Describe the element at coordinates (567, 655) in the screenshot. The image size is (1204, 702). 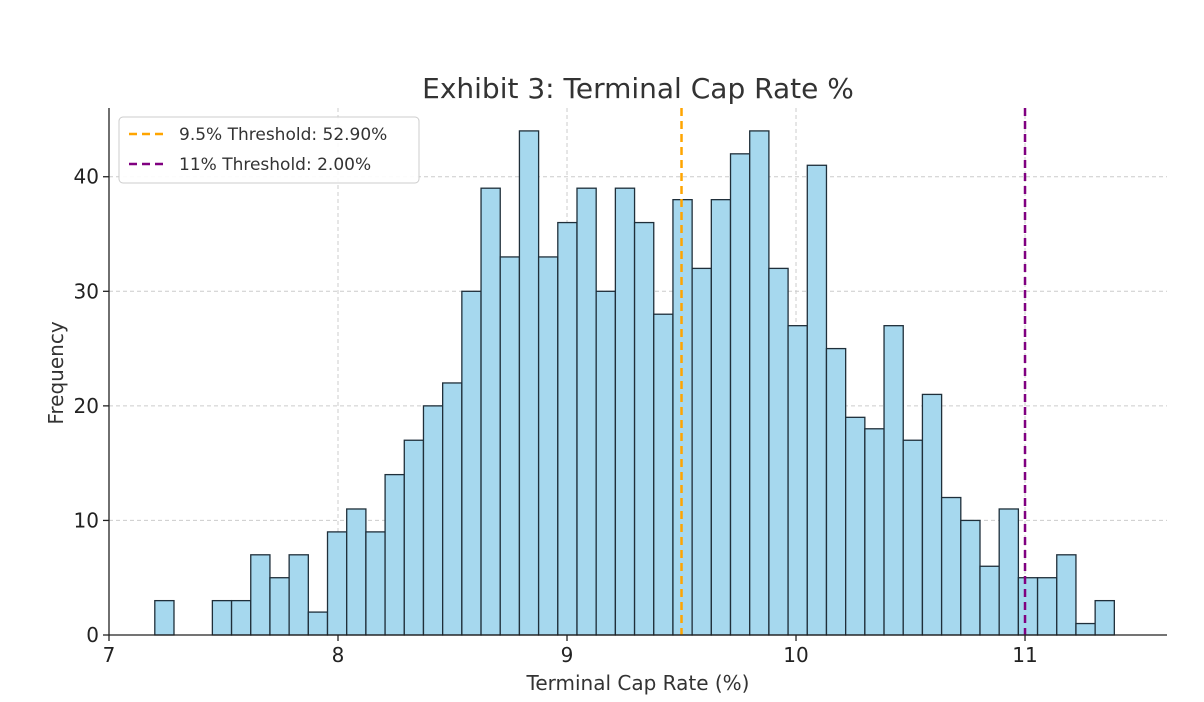
I see `x-tick-label: 9` at that location.